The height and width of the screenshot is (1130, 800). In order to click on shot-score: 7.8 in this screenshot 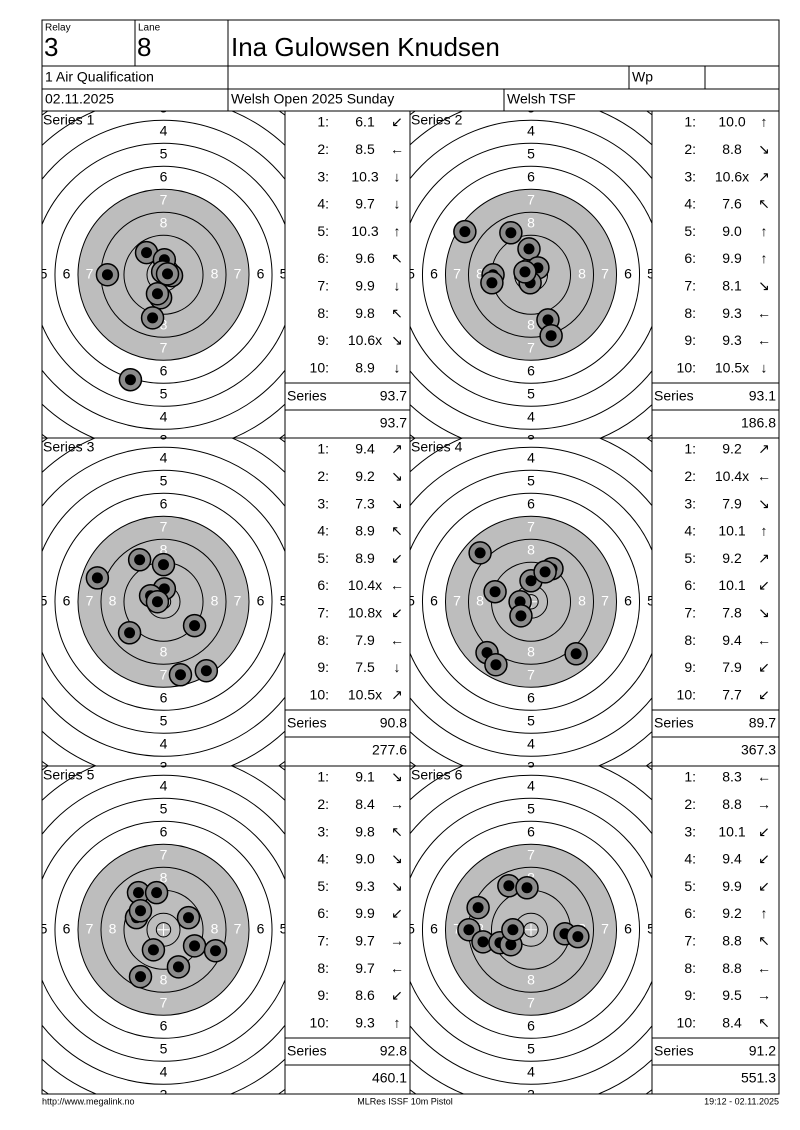, I will do `click(732, 613)`.